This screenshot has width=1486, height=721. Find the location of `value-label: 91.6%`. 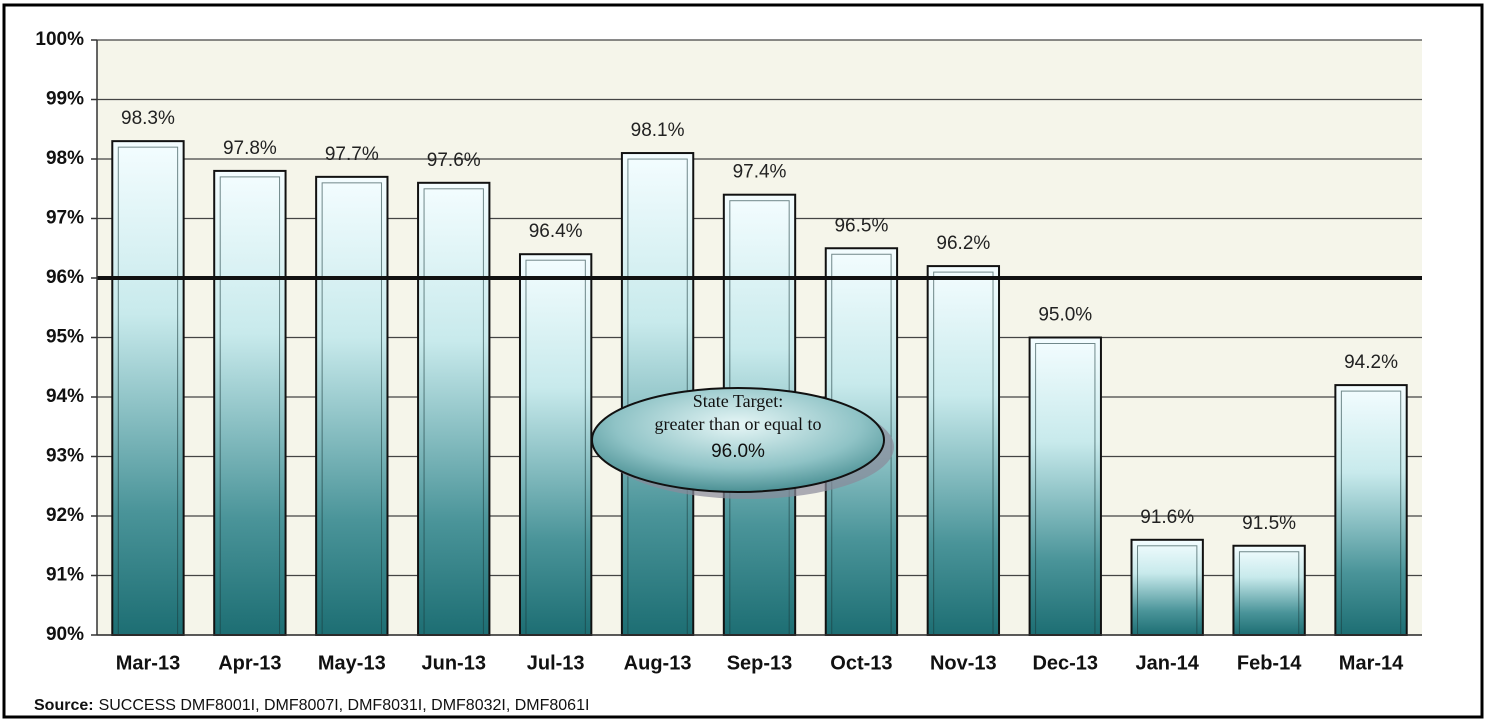

value-label: 91.6% is located at coordinates (1167, 517).